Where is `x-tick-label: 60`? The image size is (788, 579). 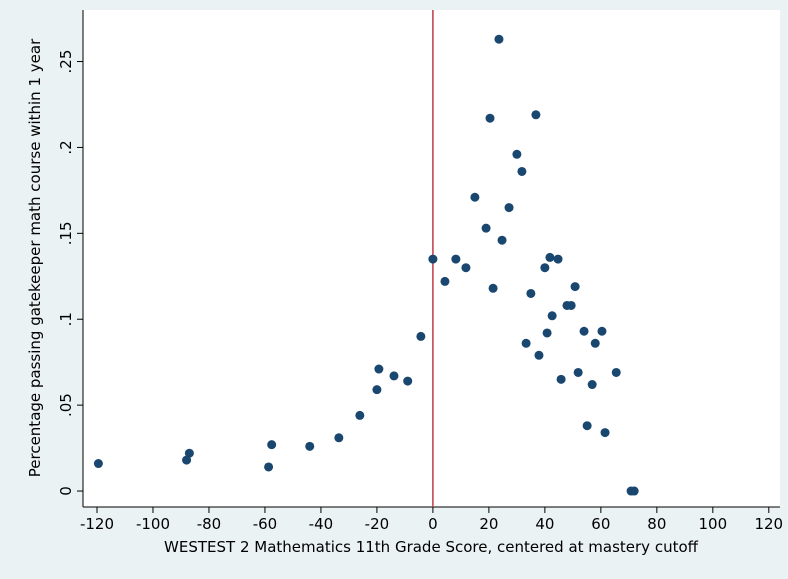 x-tick-label: 60 is located at coordinates (600, 524).